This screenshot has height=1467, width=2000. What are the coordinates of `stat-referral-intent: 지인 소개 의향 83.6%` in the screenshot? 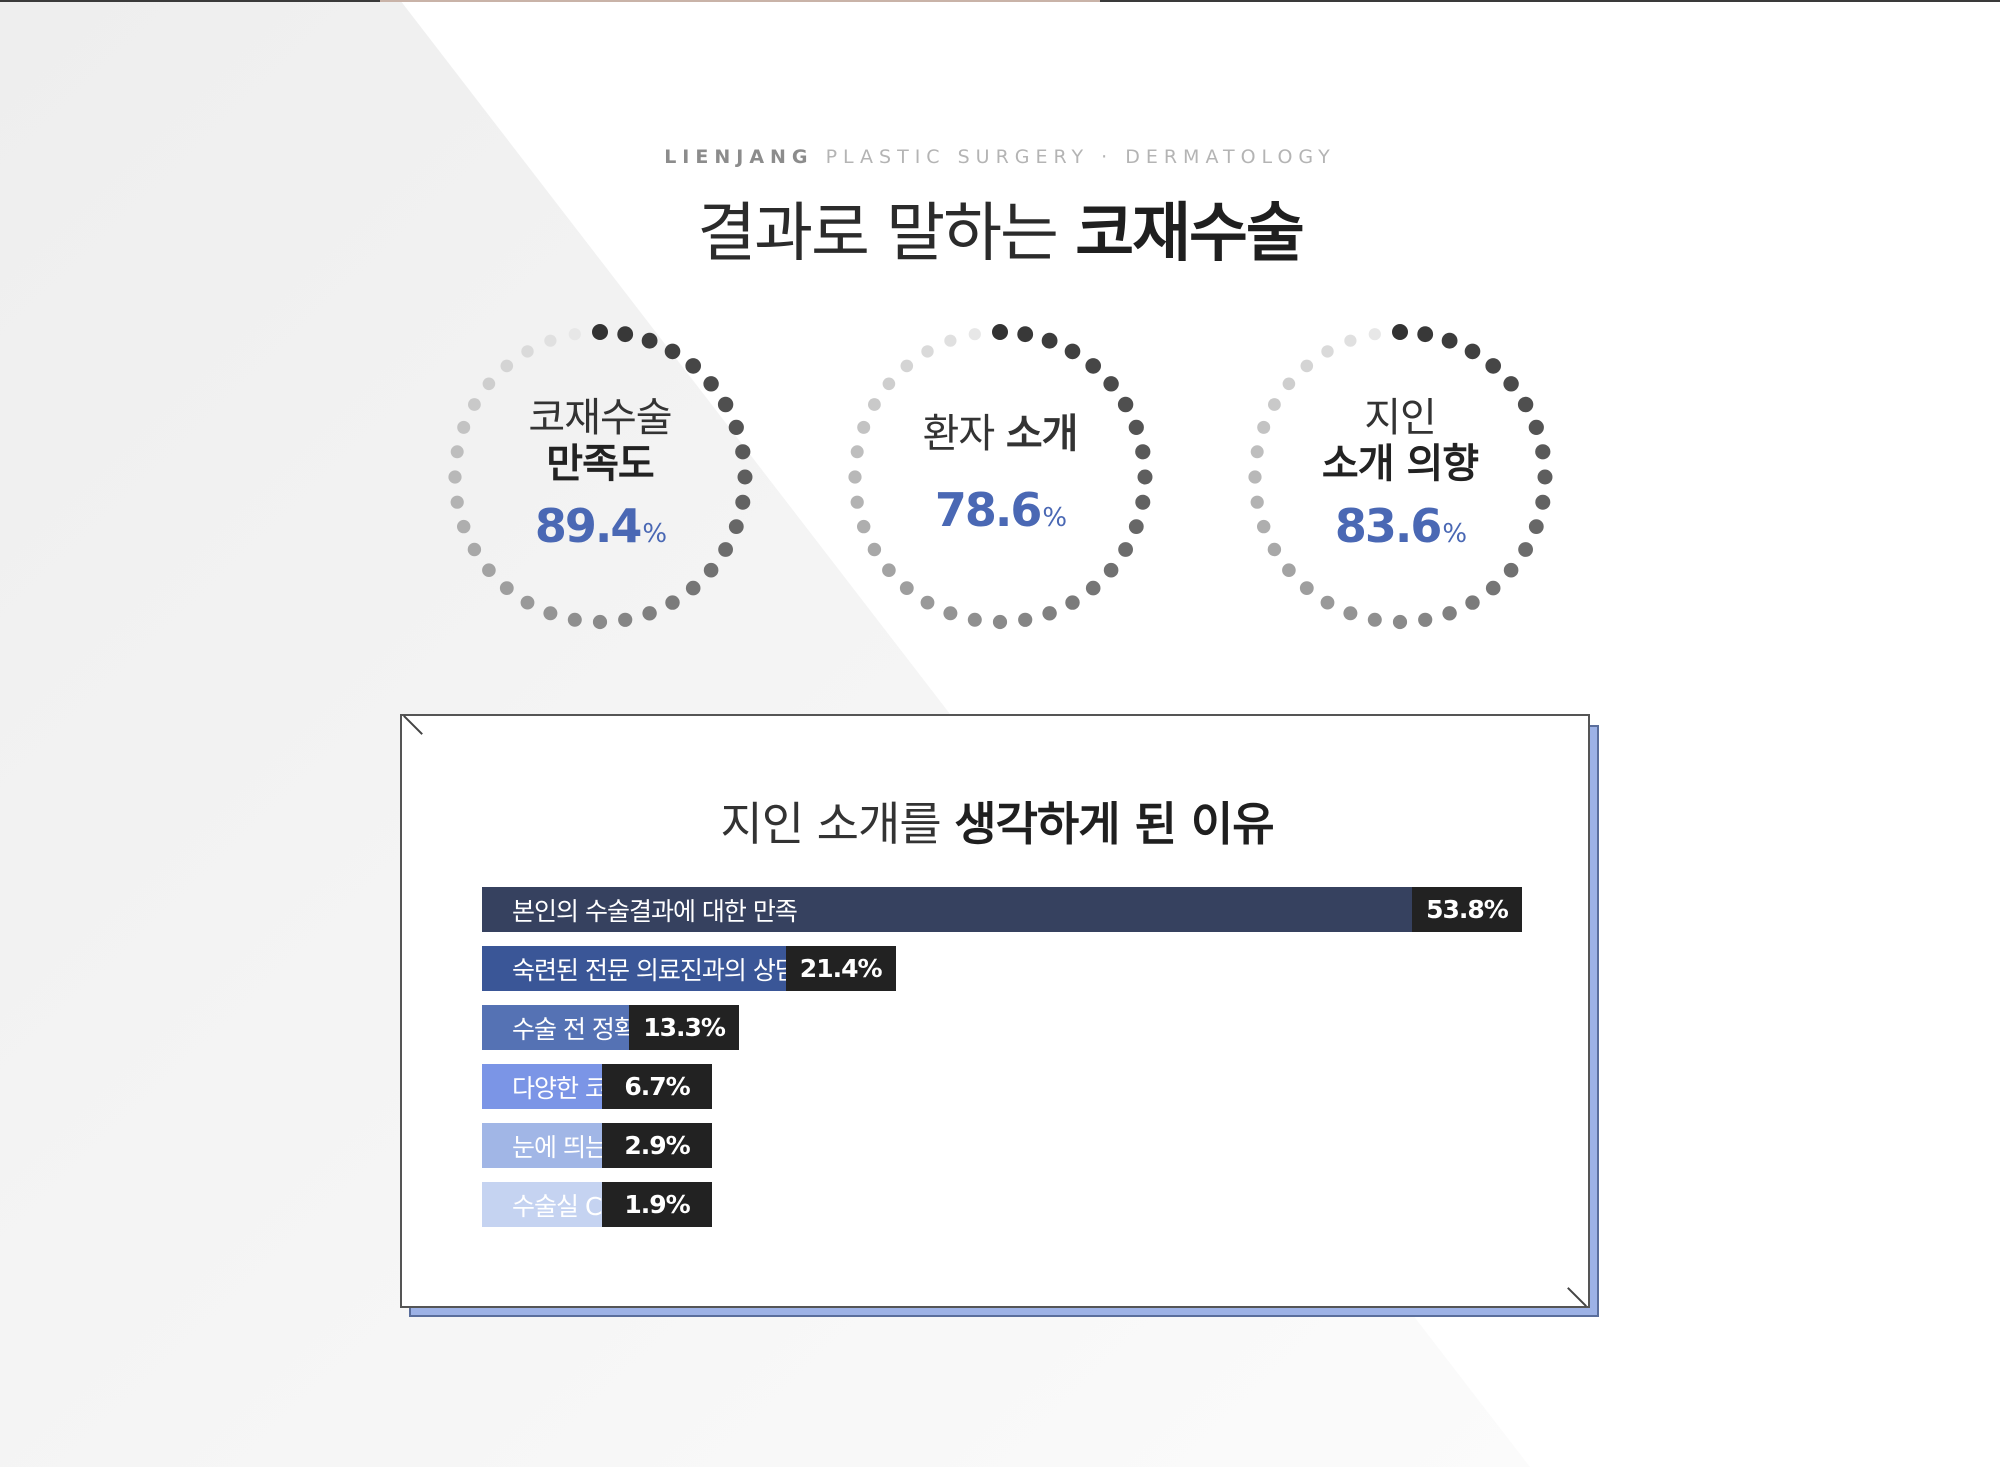 It's located at (1400, 477).